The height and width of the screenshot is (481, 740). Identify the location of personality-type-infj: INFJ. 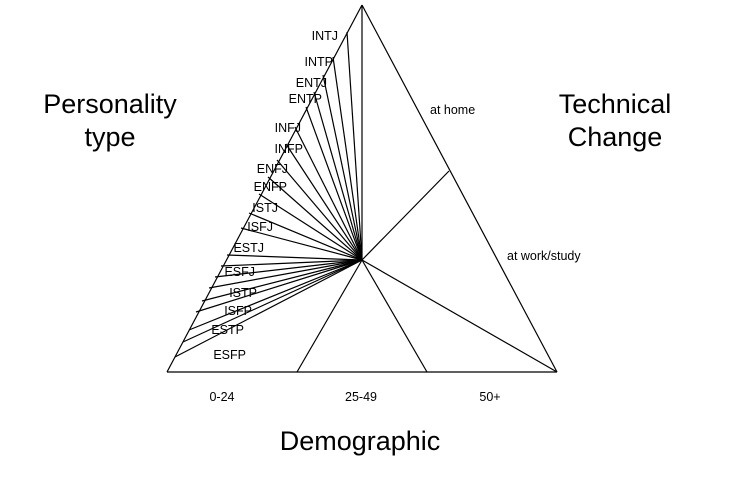
(288, 128).